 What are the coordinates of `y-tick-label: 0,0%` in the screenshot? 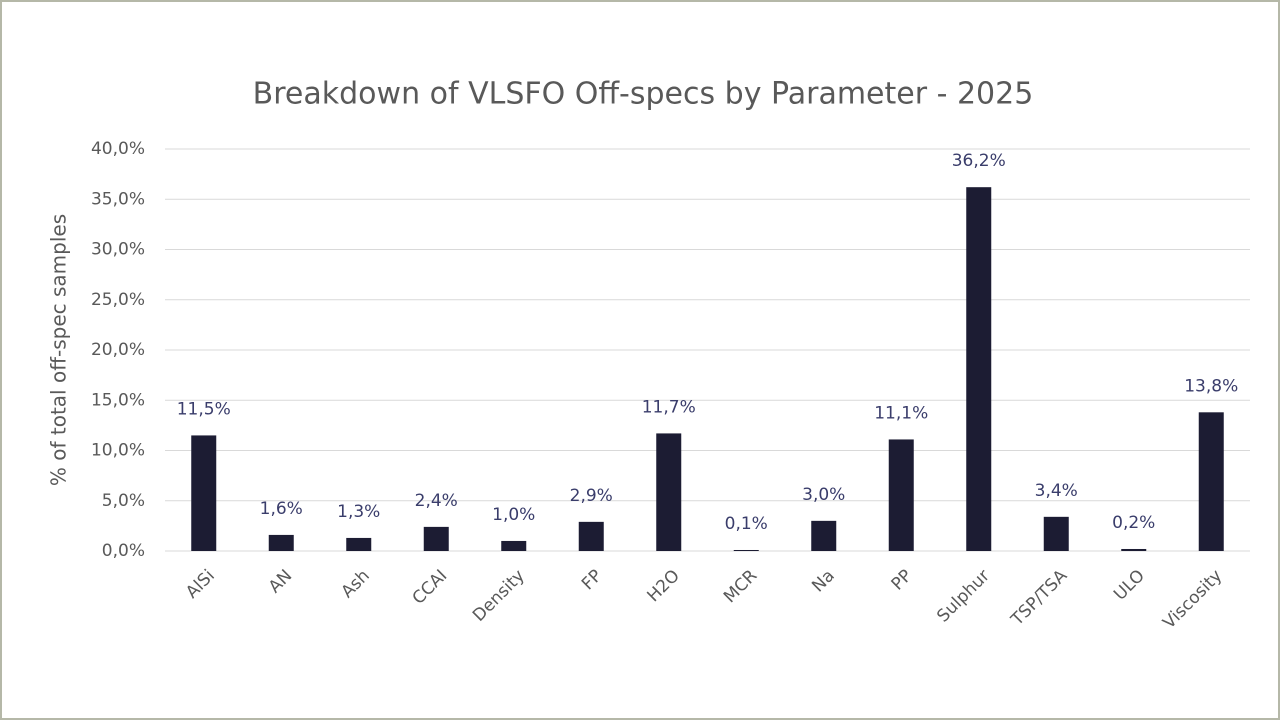 It's located at (123, 551).